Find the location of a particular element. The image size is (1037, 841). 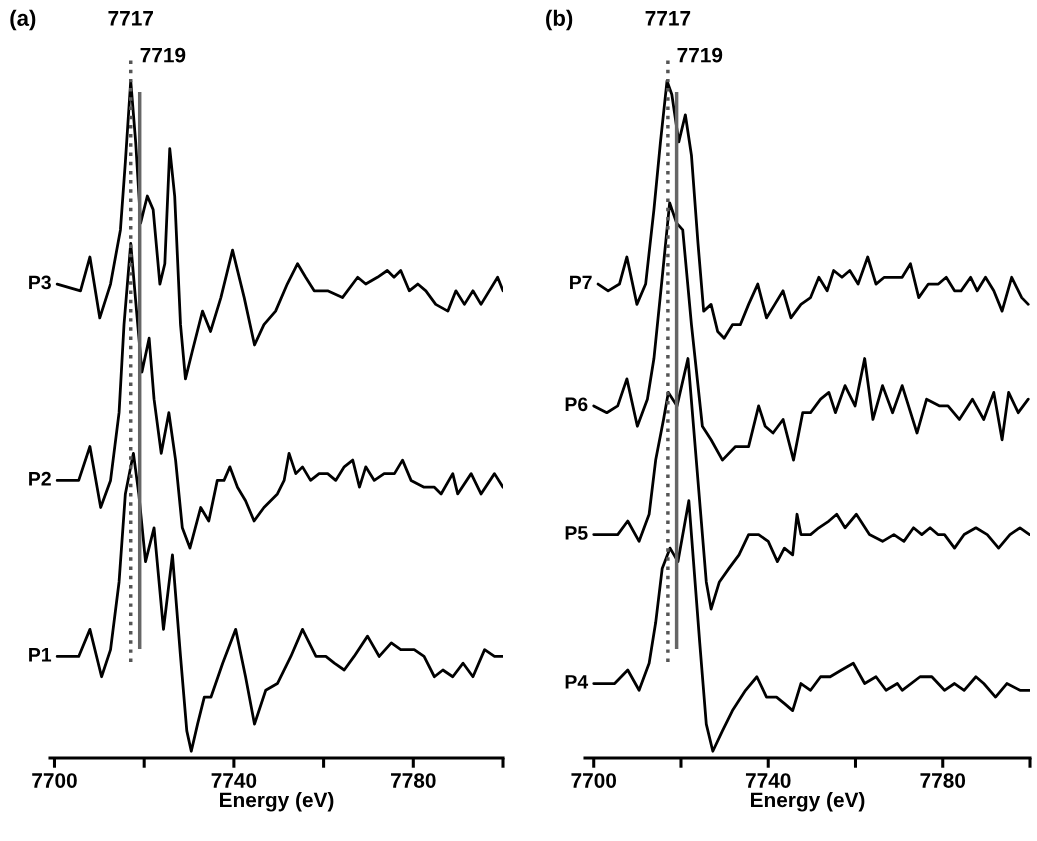

chart-title: (a) is located at coordinates (23, 20).